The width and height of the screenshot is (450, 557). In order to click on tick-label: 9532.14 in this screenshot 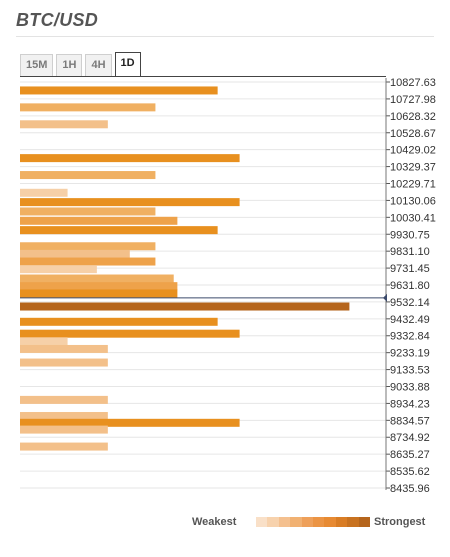, I will do `click(410, 303)`.